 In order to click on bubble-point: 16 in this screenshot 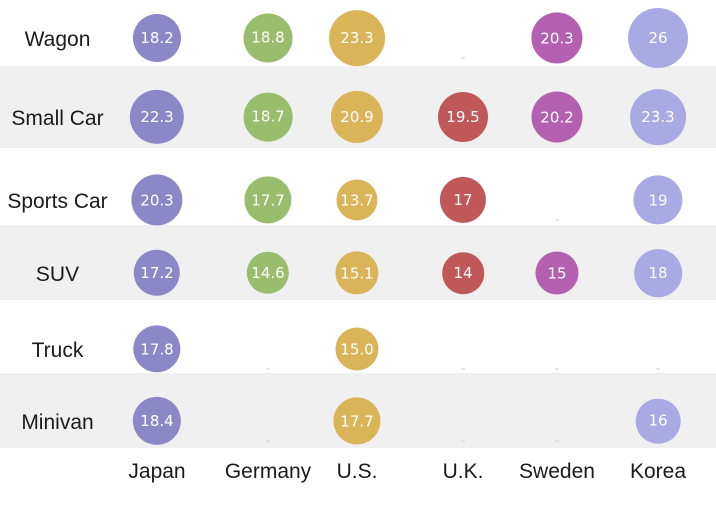, I will do `click(658, 421)`.